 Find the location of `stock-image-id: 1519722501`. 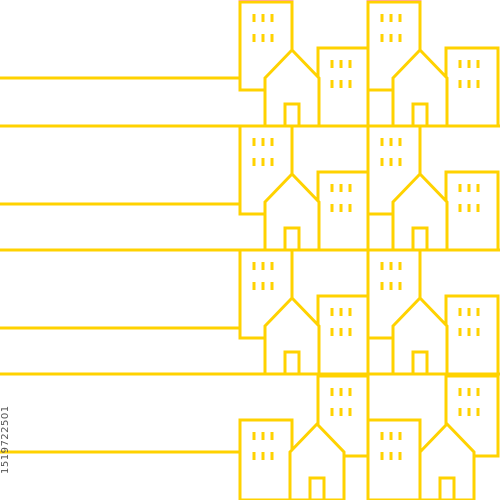

stock-image-id: 1519722501 is located at coordinates (5, 440).